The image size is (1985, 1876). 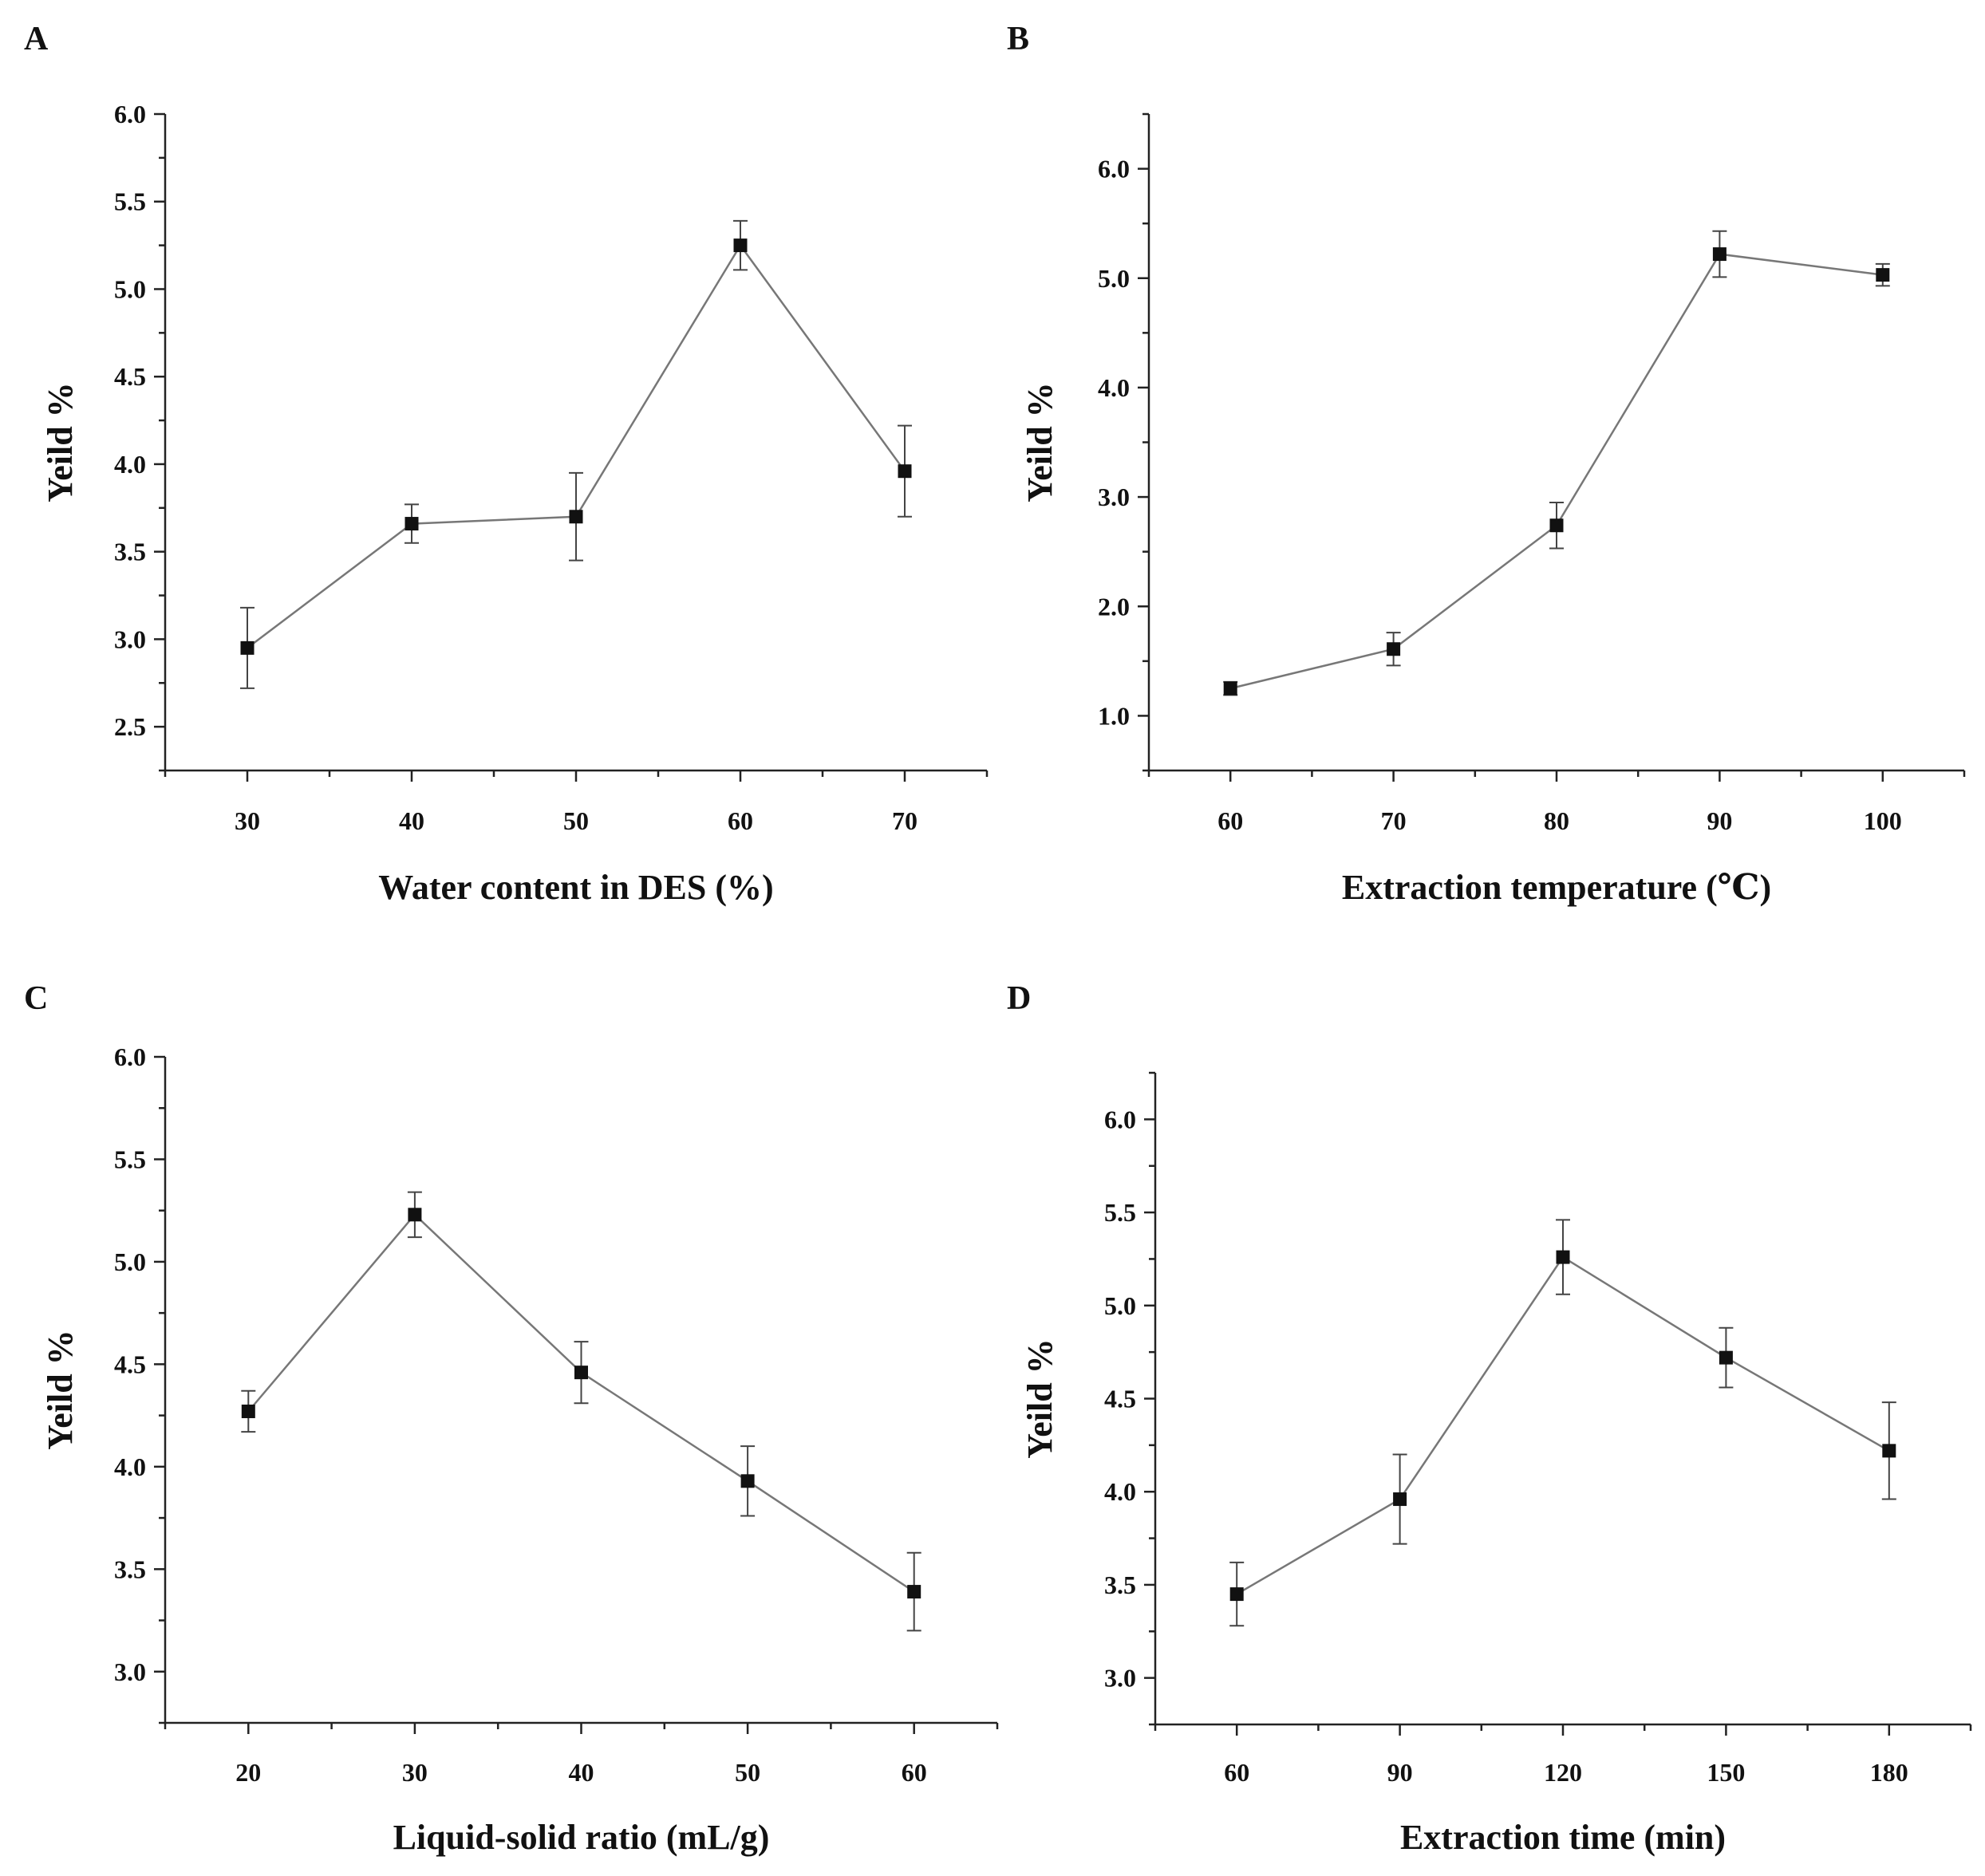 What do you see at coordinates (1556, 888) in the screenshot?
I see `x-axis-title-b: Extraction temperature (℃)` at bounding box center [1556, 888].